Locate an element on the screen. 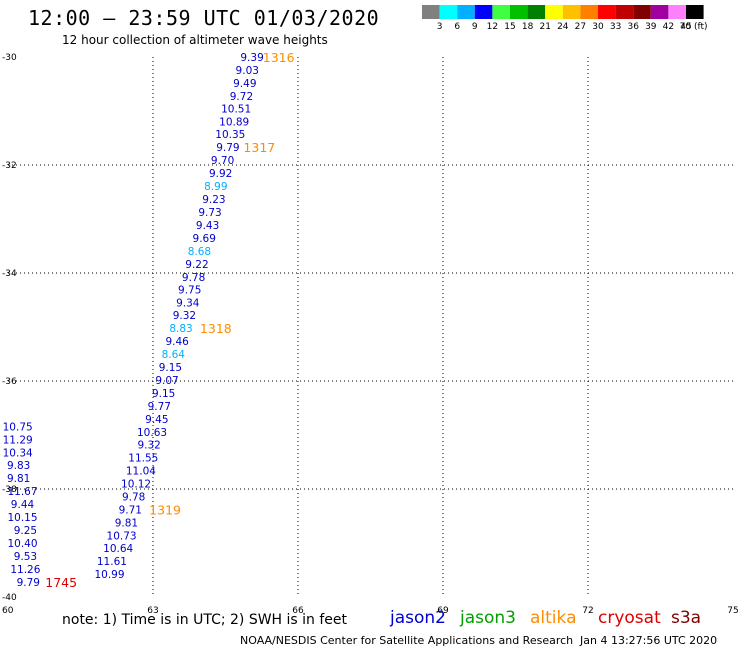 This screenshot has height=650, width=740. color-scale-label: 12 is located at coordinates (492, 27).